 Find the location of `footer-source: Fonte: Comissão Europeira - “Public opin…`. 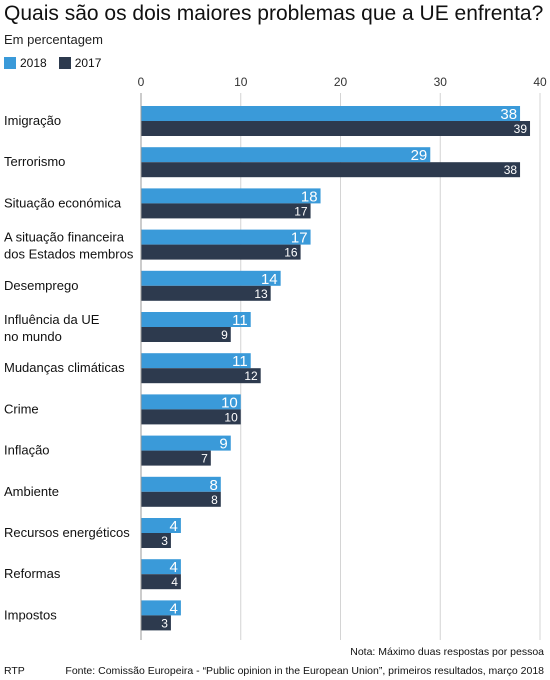

footer-source: Fonte: Comissão Europeira - “Public opin… is located at coordinates (304, 671).